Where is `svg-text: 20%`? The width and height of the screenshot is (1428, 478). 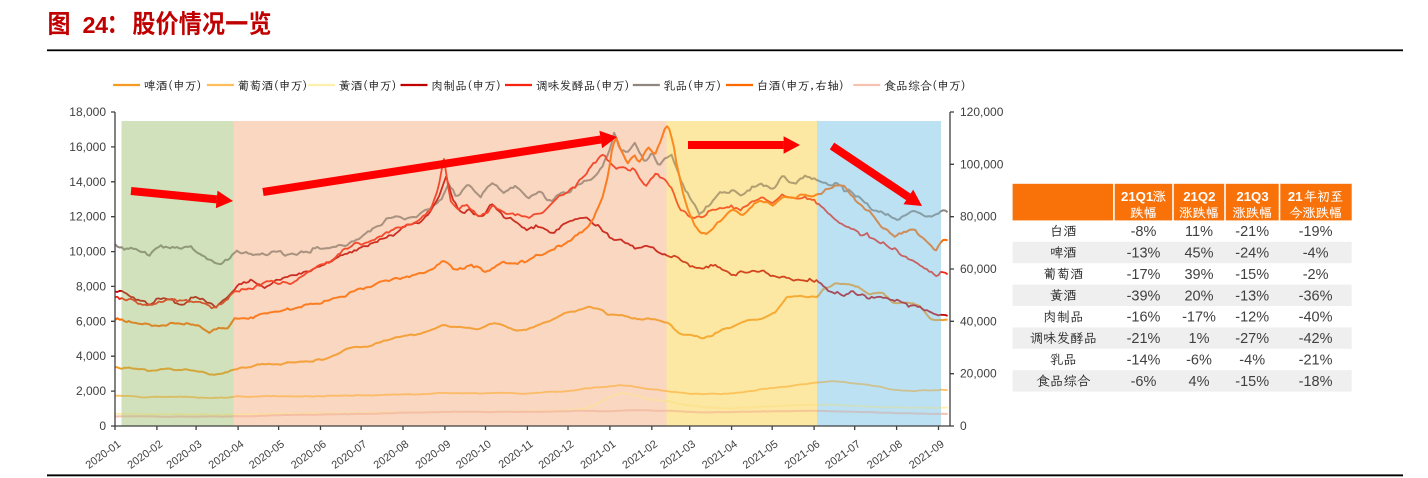
svg-text: 20% is located at coordinates (1198, 296).